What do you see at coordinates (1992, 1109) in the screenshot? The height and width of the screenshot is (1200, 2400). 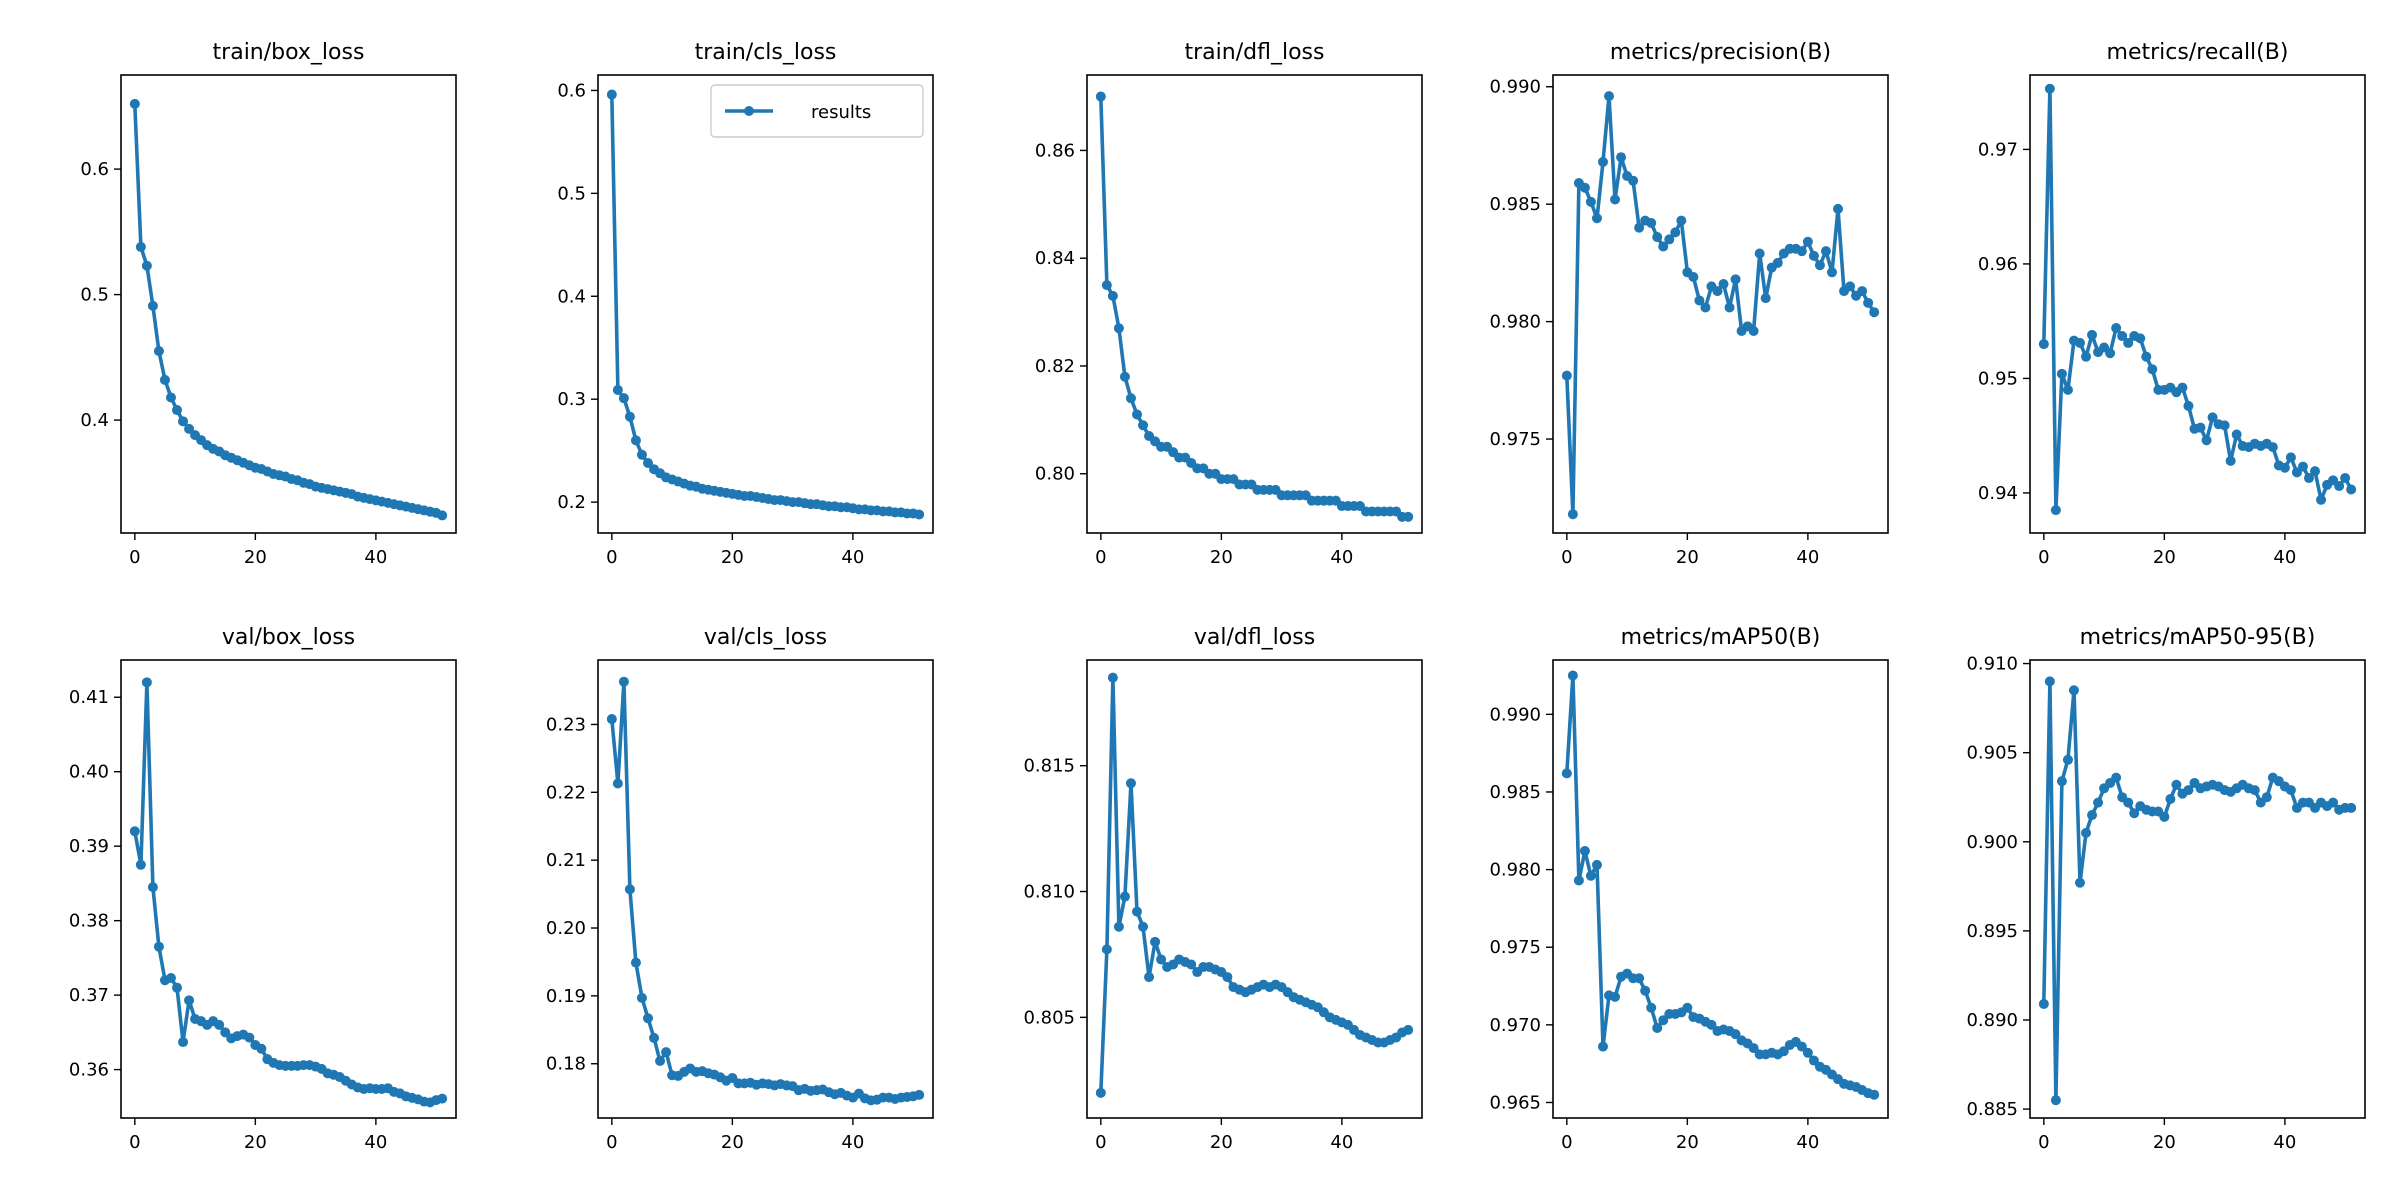 I see `y-tick-label: 0.885` at bounding box center [1992, 1109].